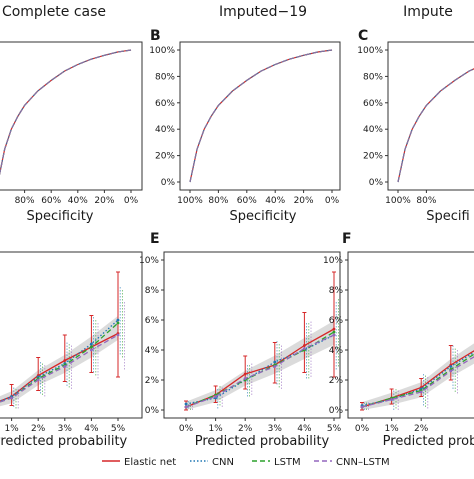  Describe the element at coordinates (287, 462) in the screenshot. I see `legend-label: LSTM` at that location.